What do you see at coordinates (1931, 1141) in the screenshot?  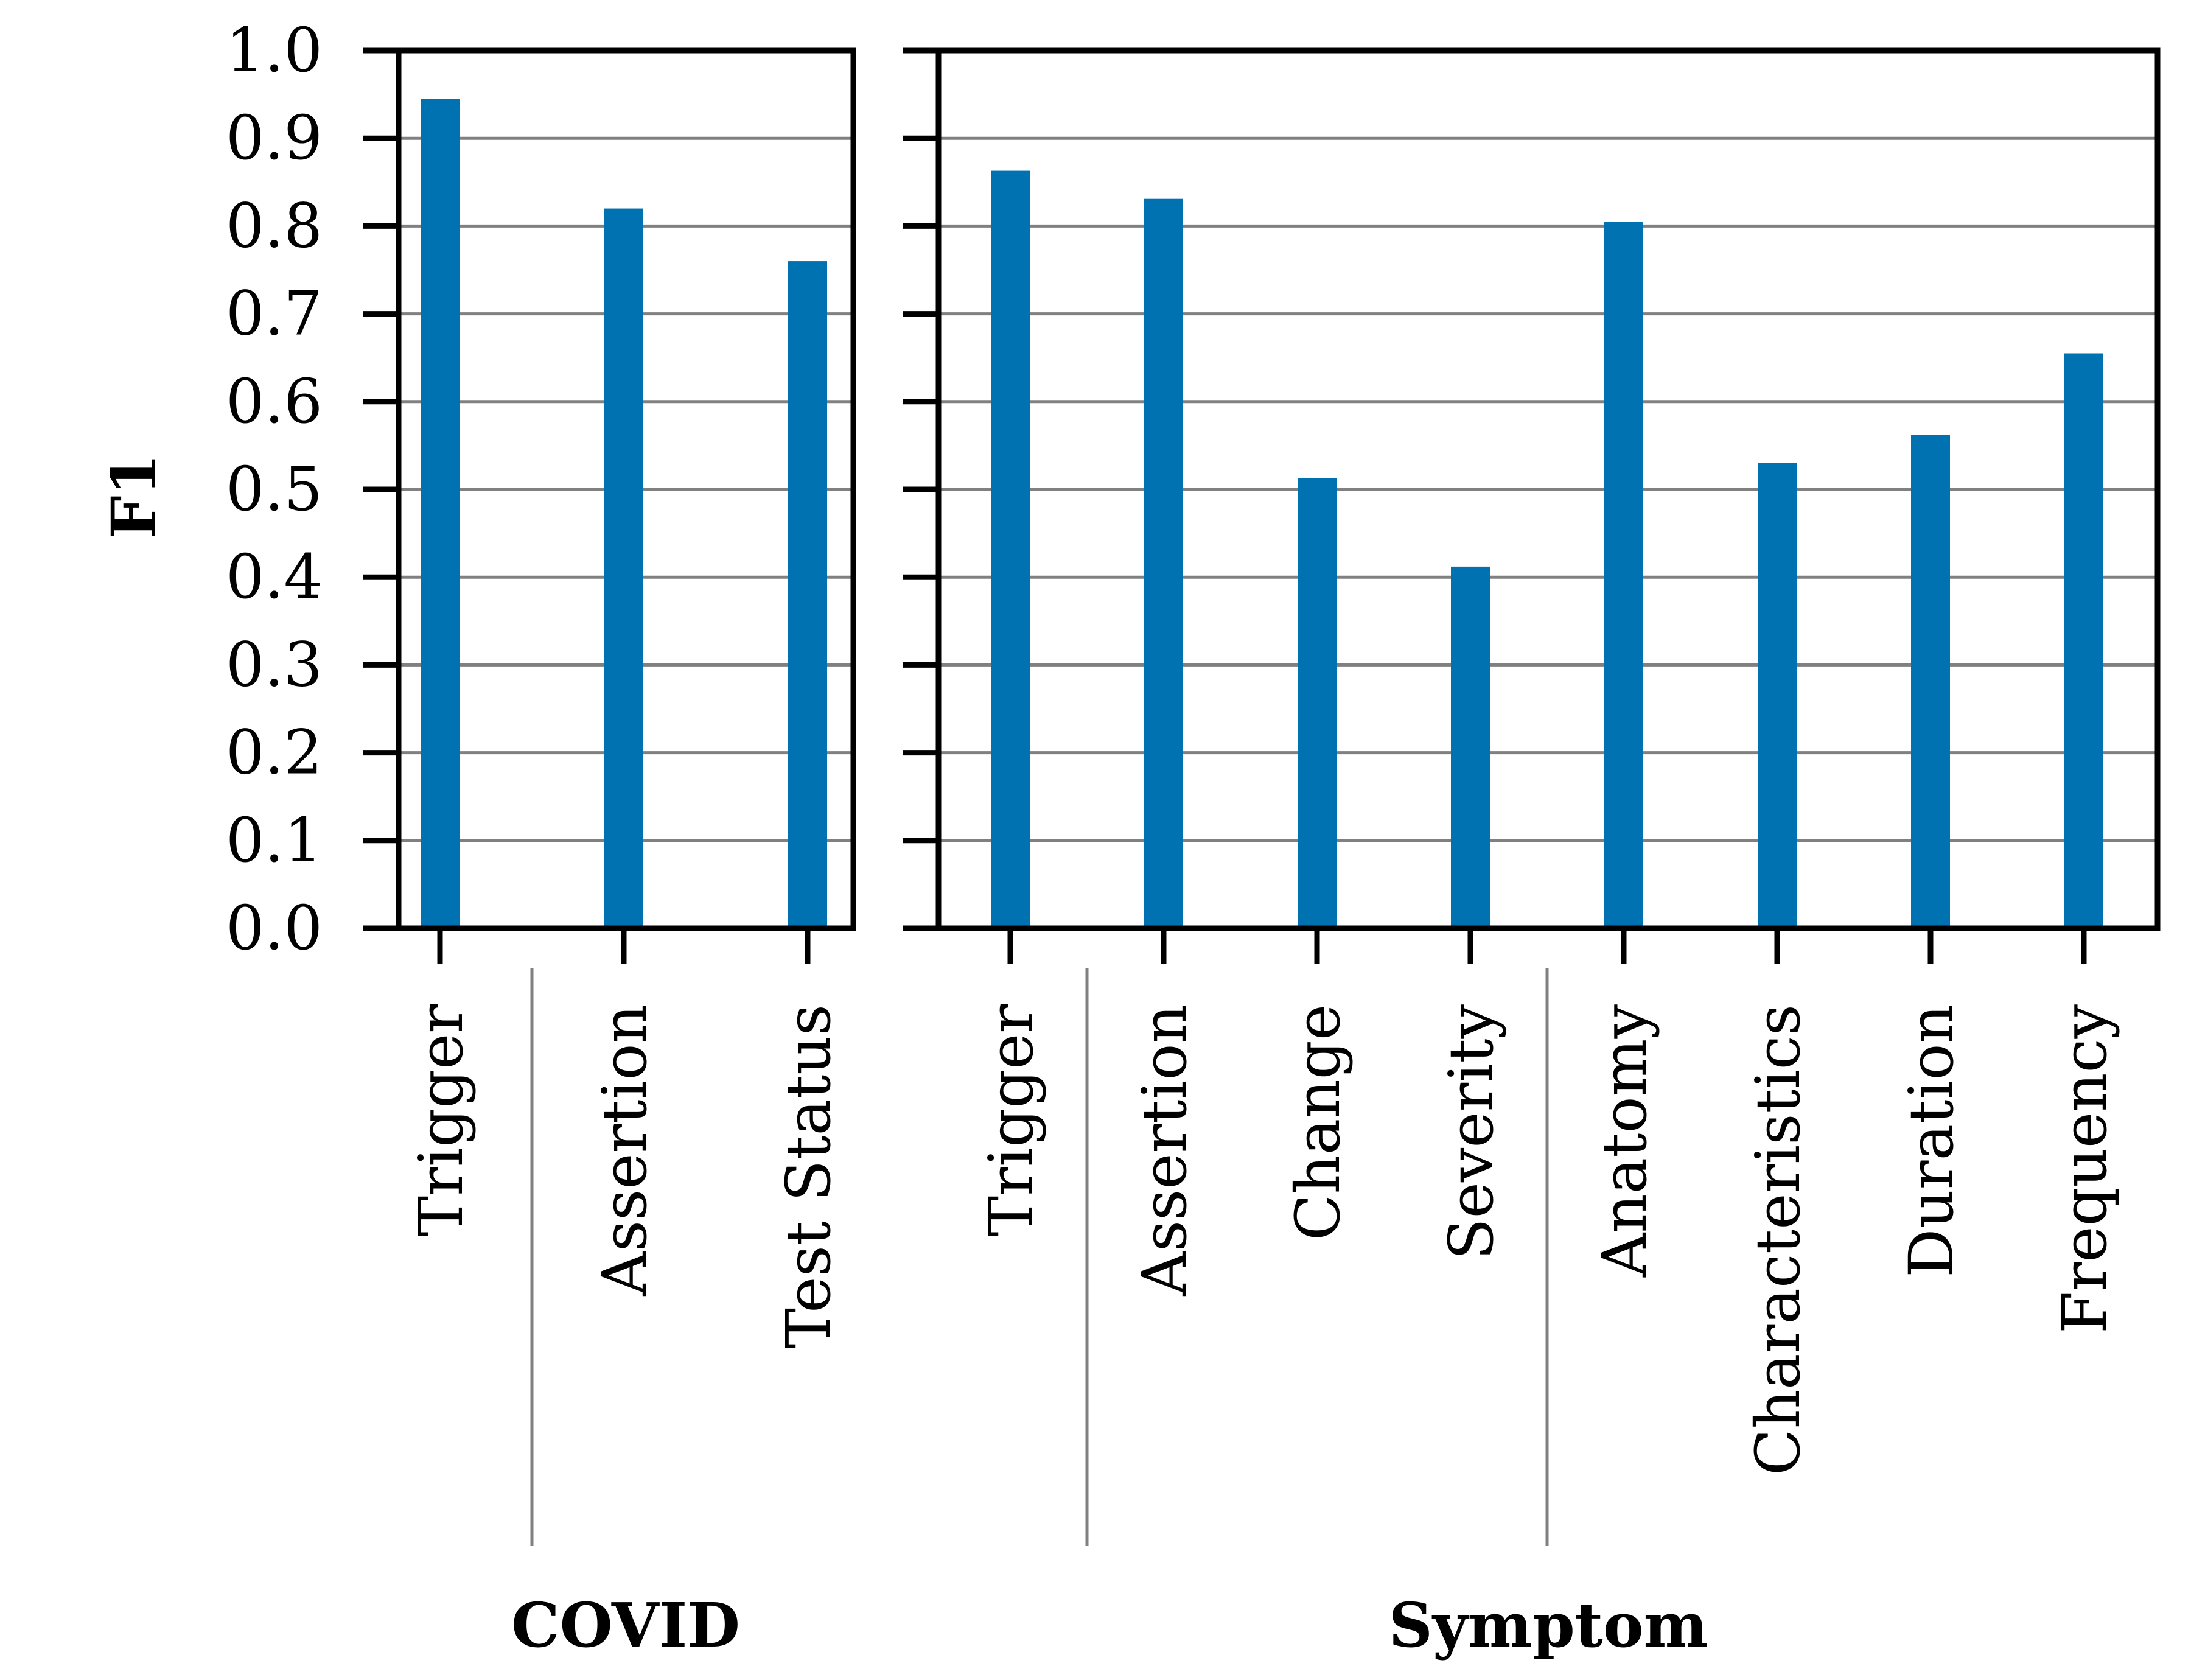 I see `x-category-label: Duration` at bounding box center [1931, 1141].